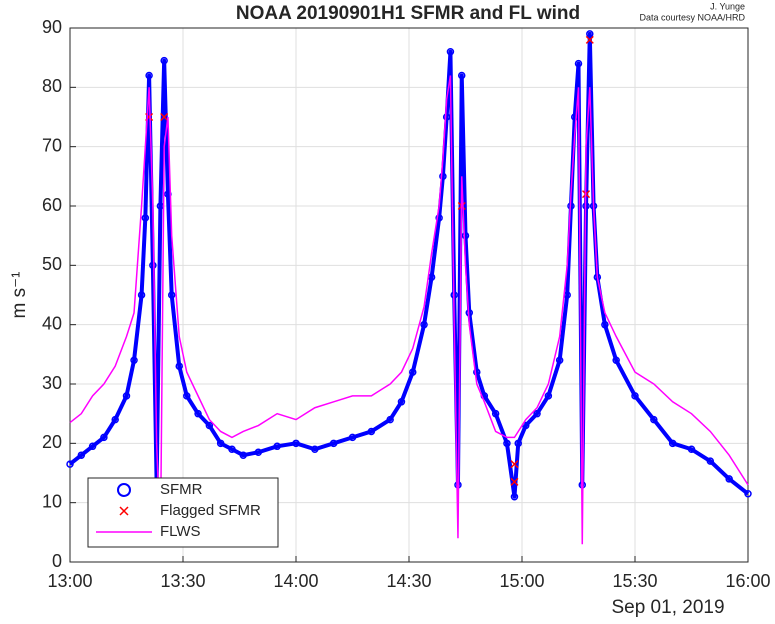 This screenshot has height=624, width=775. I want to click on legend-box, so click(183, 512).